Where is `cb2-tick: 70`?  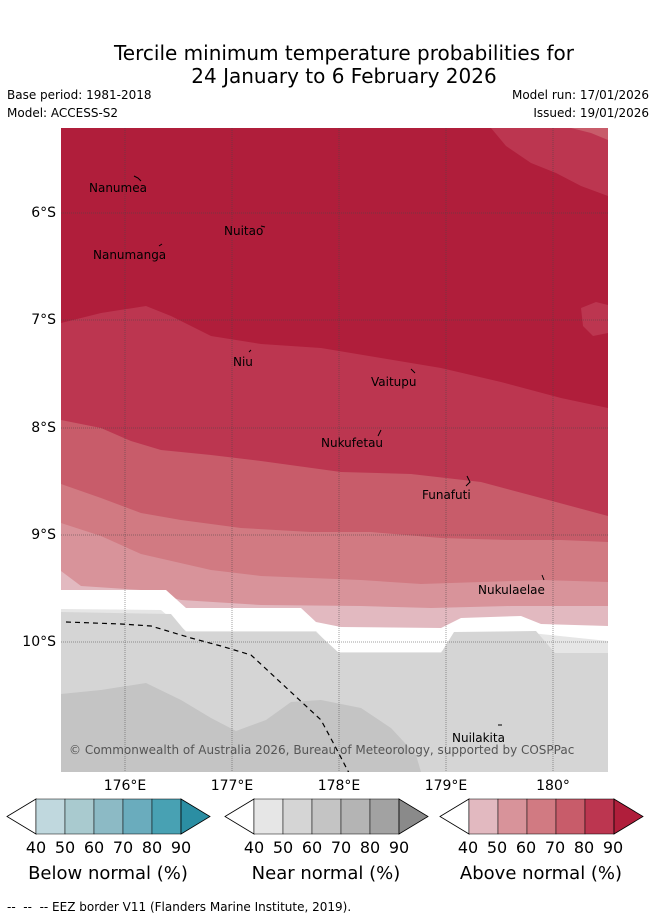
cb2-tick: 70 is located at coordinates (555, 847).